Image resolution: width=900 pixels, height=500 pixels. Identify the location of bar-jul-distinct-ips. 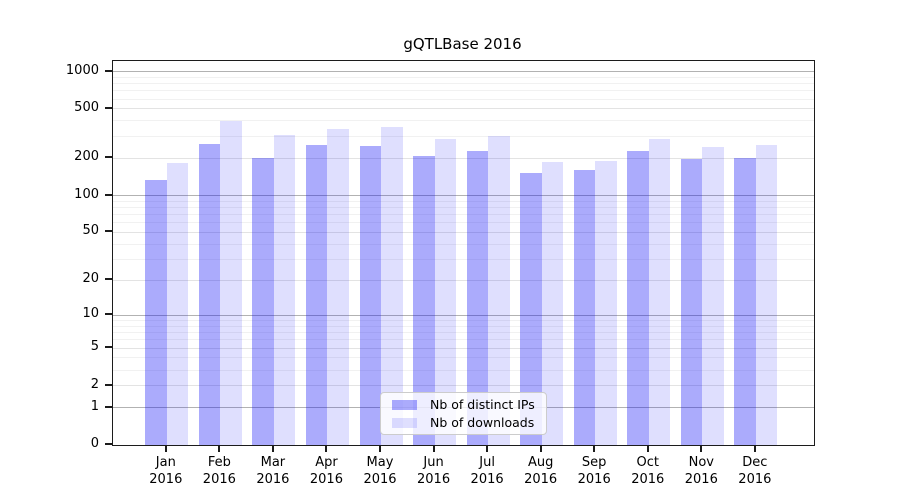
(477, 297).